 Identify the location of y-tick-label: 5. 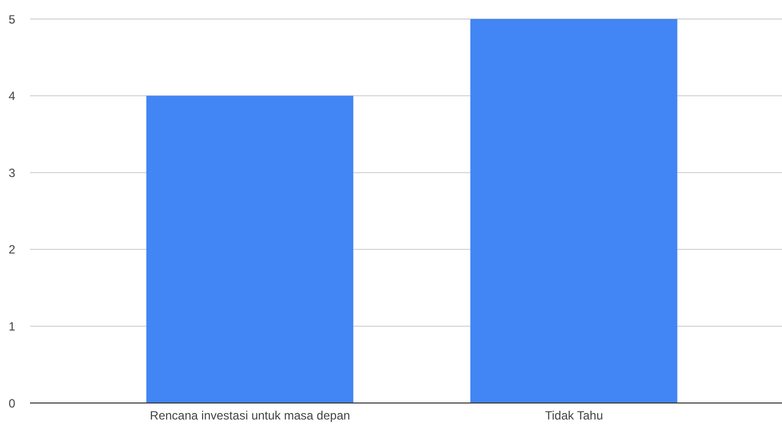
(12, 19).